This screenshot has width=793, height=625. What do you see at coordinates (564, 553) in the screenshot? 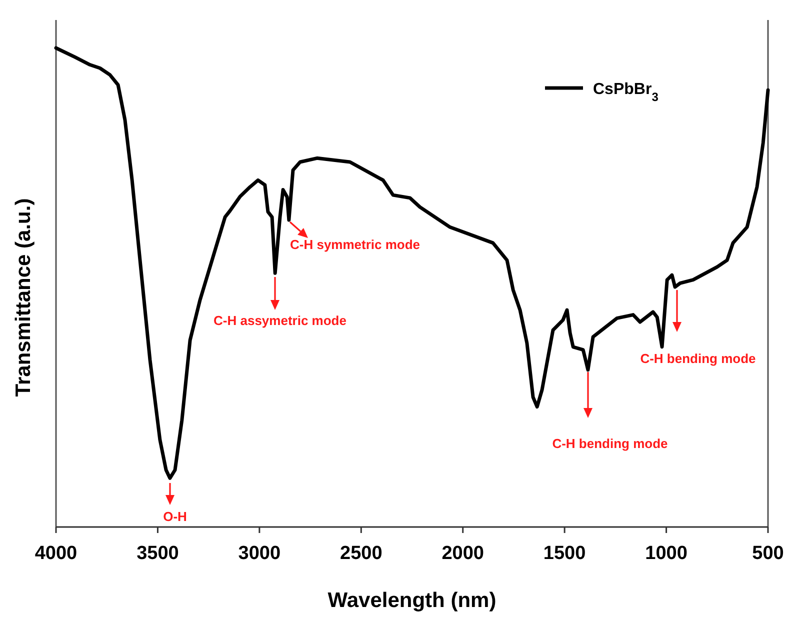
I see `x-tick-label: 1500` at bounding box center [564, 553].